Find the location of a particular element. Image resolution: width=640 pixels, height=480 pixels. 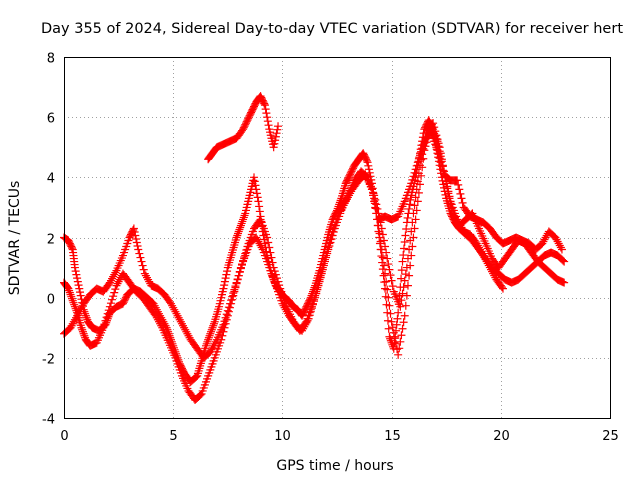

y-tick-label: -4 is located at coordinates (48, 420).